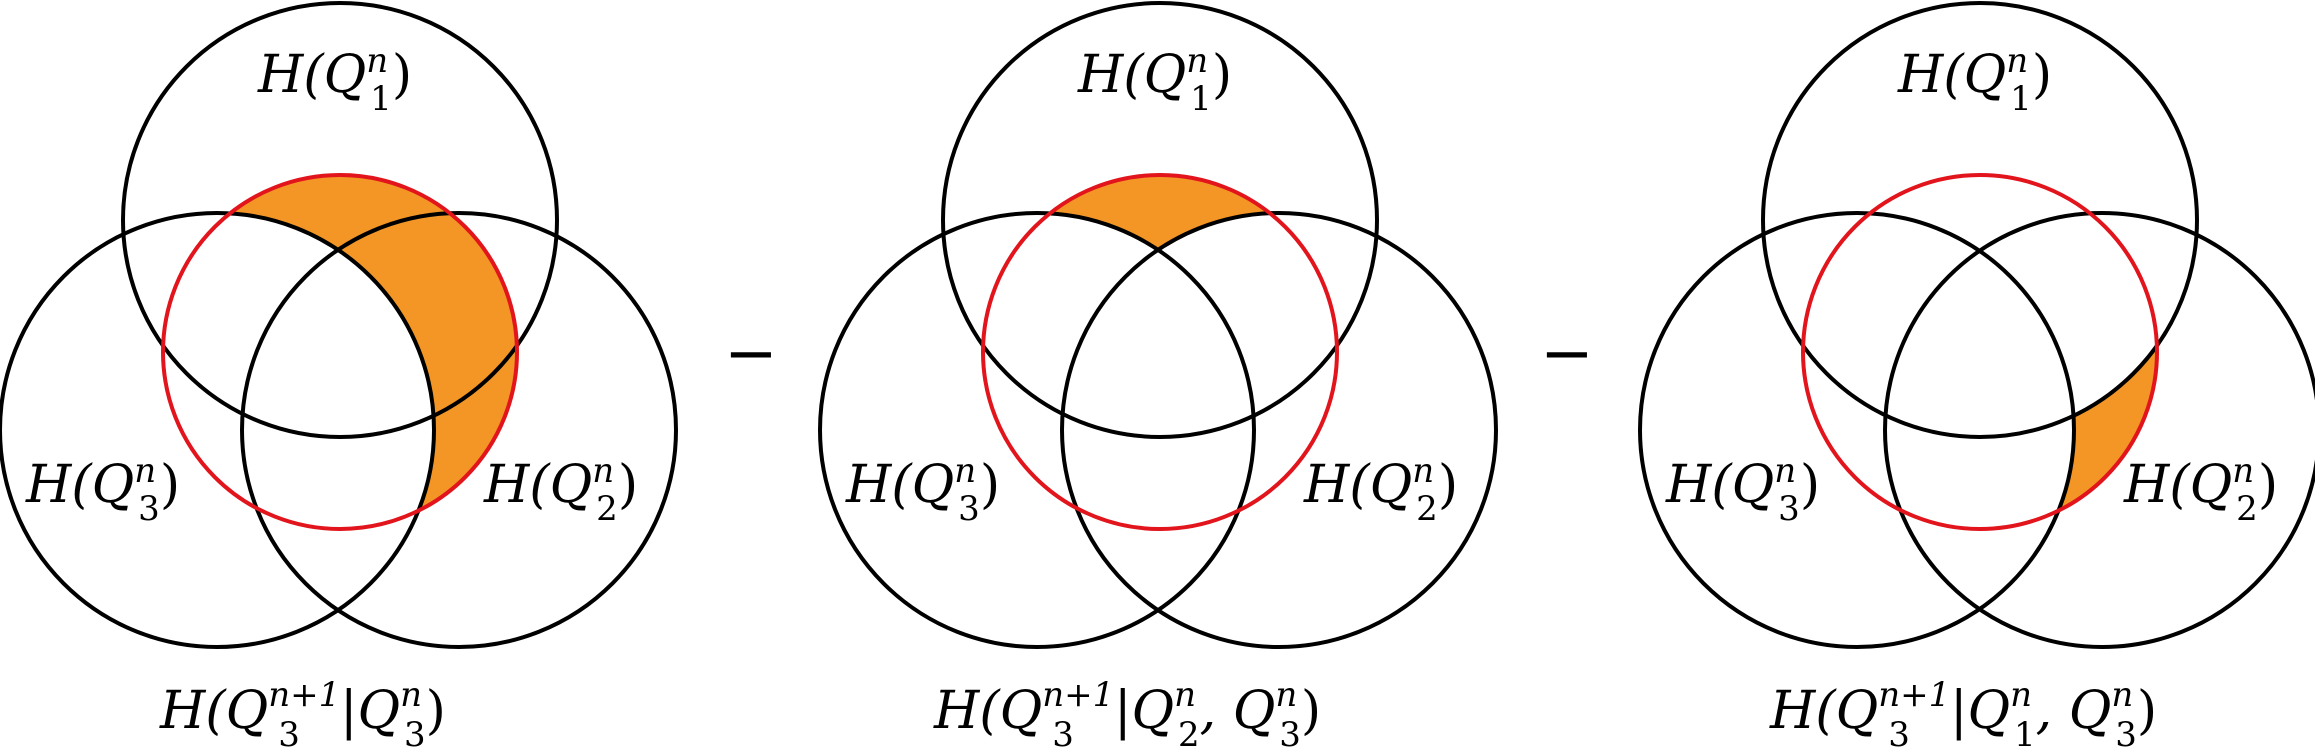  Describe the element at coordinates (1963, 713) in the screenshot. I see `caption-panel-3: H(Qn+1 3 |Qn 1, Qn 3)` at that location.